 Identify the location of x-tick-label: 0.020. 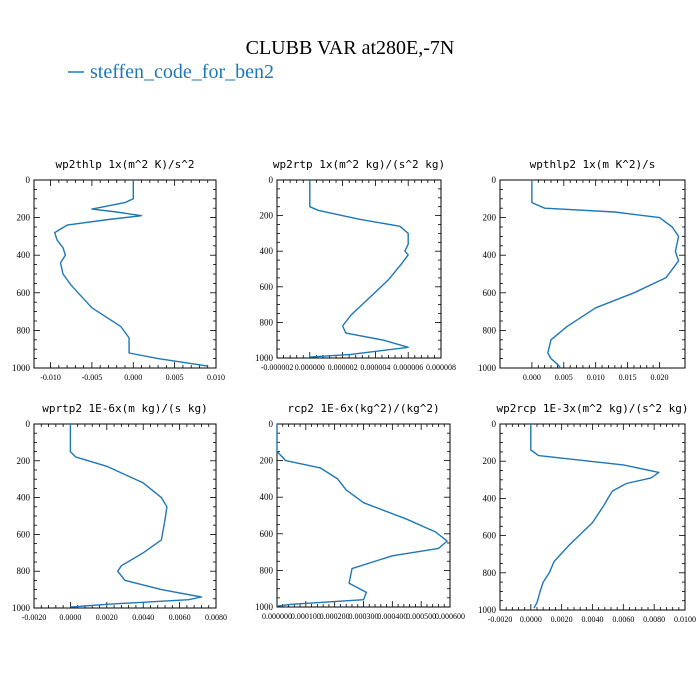
(659, 377).